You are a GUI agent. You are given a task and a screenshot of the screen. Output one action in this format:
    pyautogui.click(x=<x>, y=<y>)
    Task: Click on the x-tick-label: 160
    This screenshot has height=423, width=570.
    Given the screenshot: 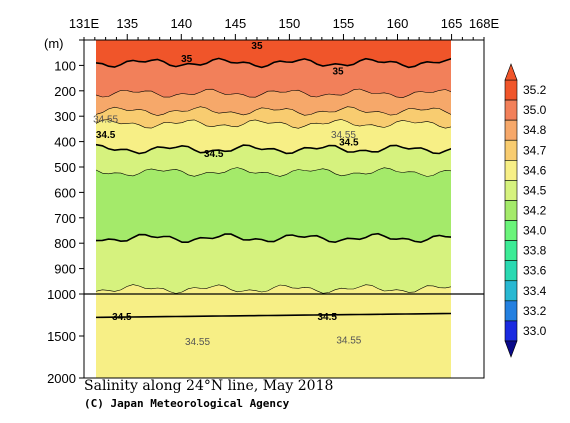 What is the action you would take?
    pyautogui.click(x=398, y=23)
    